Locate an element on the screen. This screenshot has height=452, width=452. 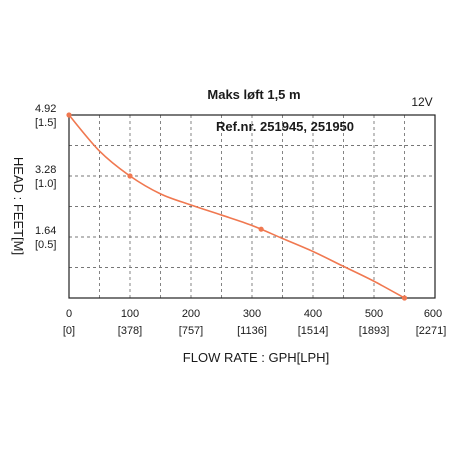
x-tick-sublabel: [757] is located at coordinates (191, 331).